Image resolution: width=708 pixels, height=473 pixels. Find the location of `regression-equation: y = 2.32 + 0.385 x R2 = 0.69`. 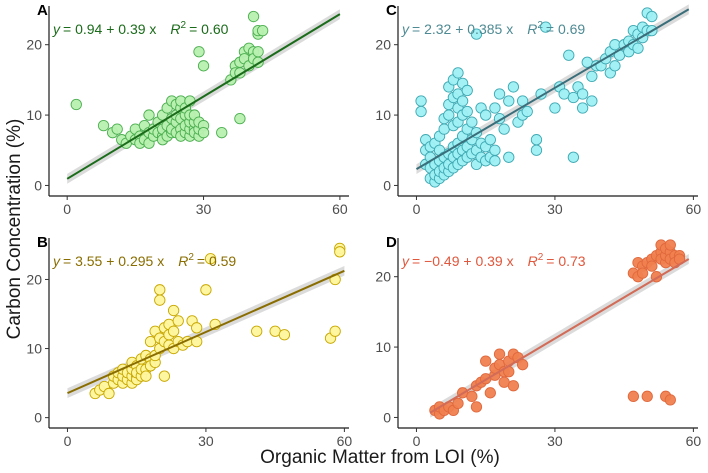

regression-equation: y = 2.32 + 0.385 x R2 = 0.69 is located at coordinates (493, 28).